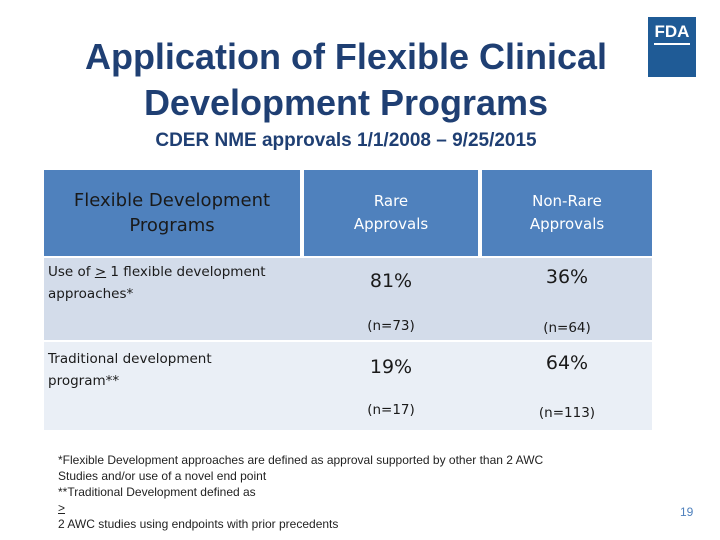 Image resolution: width=720 pixels, height=540 pixels. Describe the element at coordinates (346, 140) in the screenshot. I see `slide-subtitle: CDER NME approvals 1/1/2008 – 9/25/2015` at that location.